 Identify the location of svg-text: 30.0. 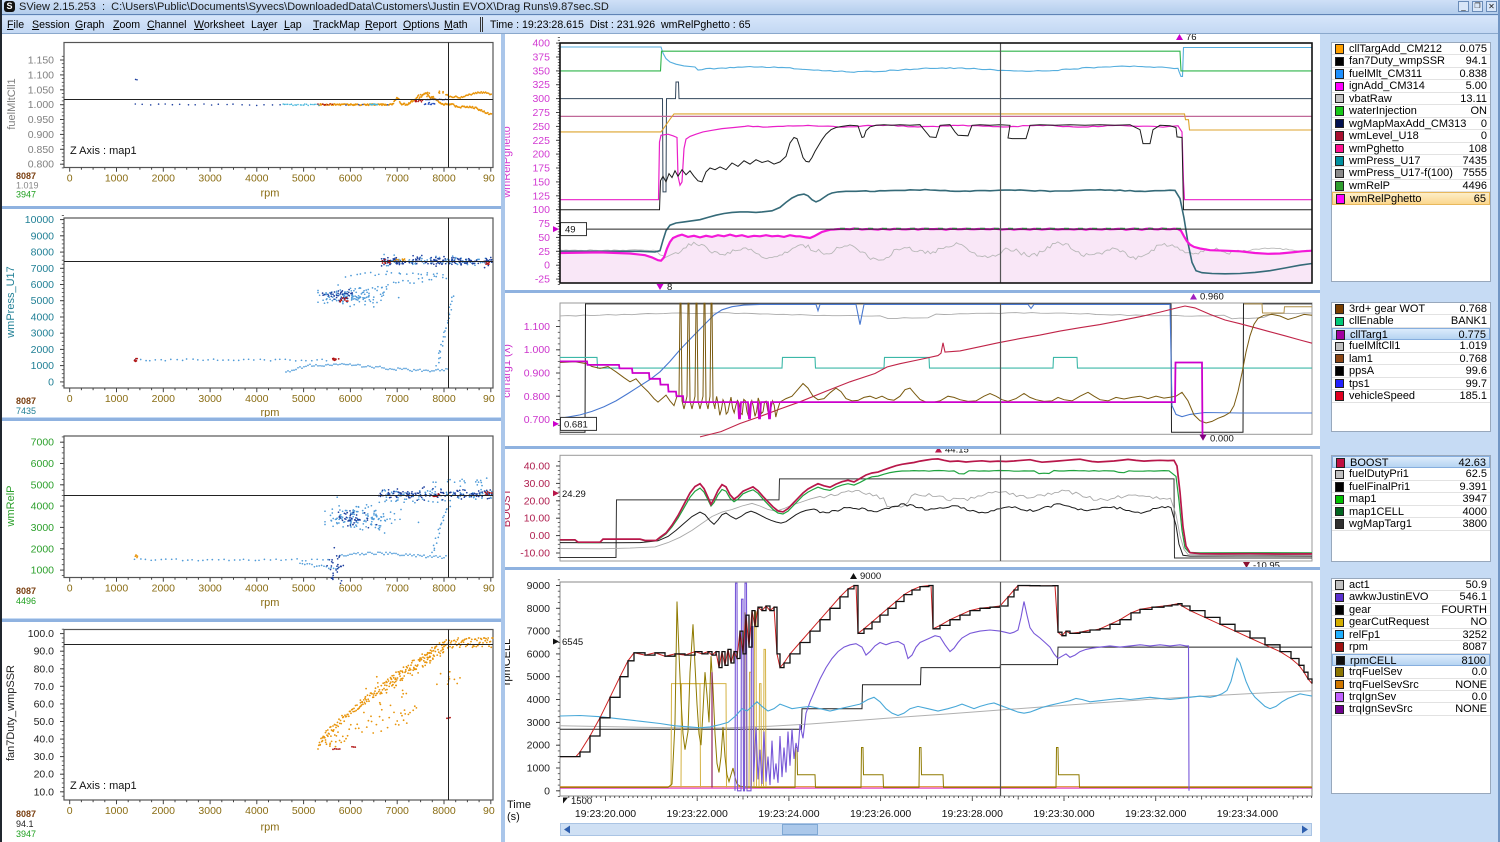
(44, 757).